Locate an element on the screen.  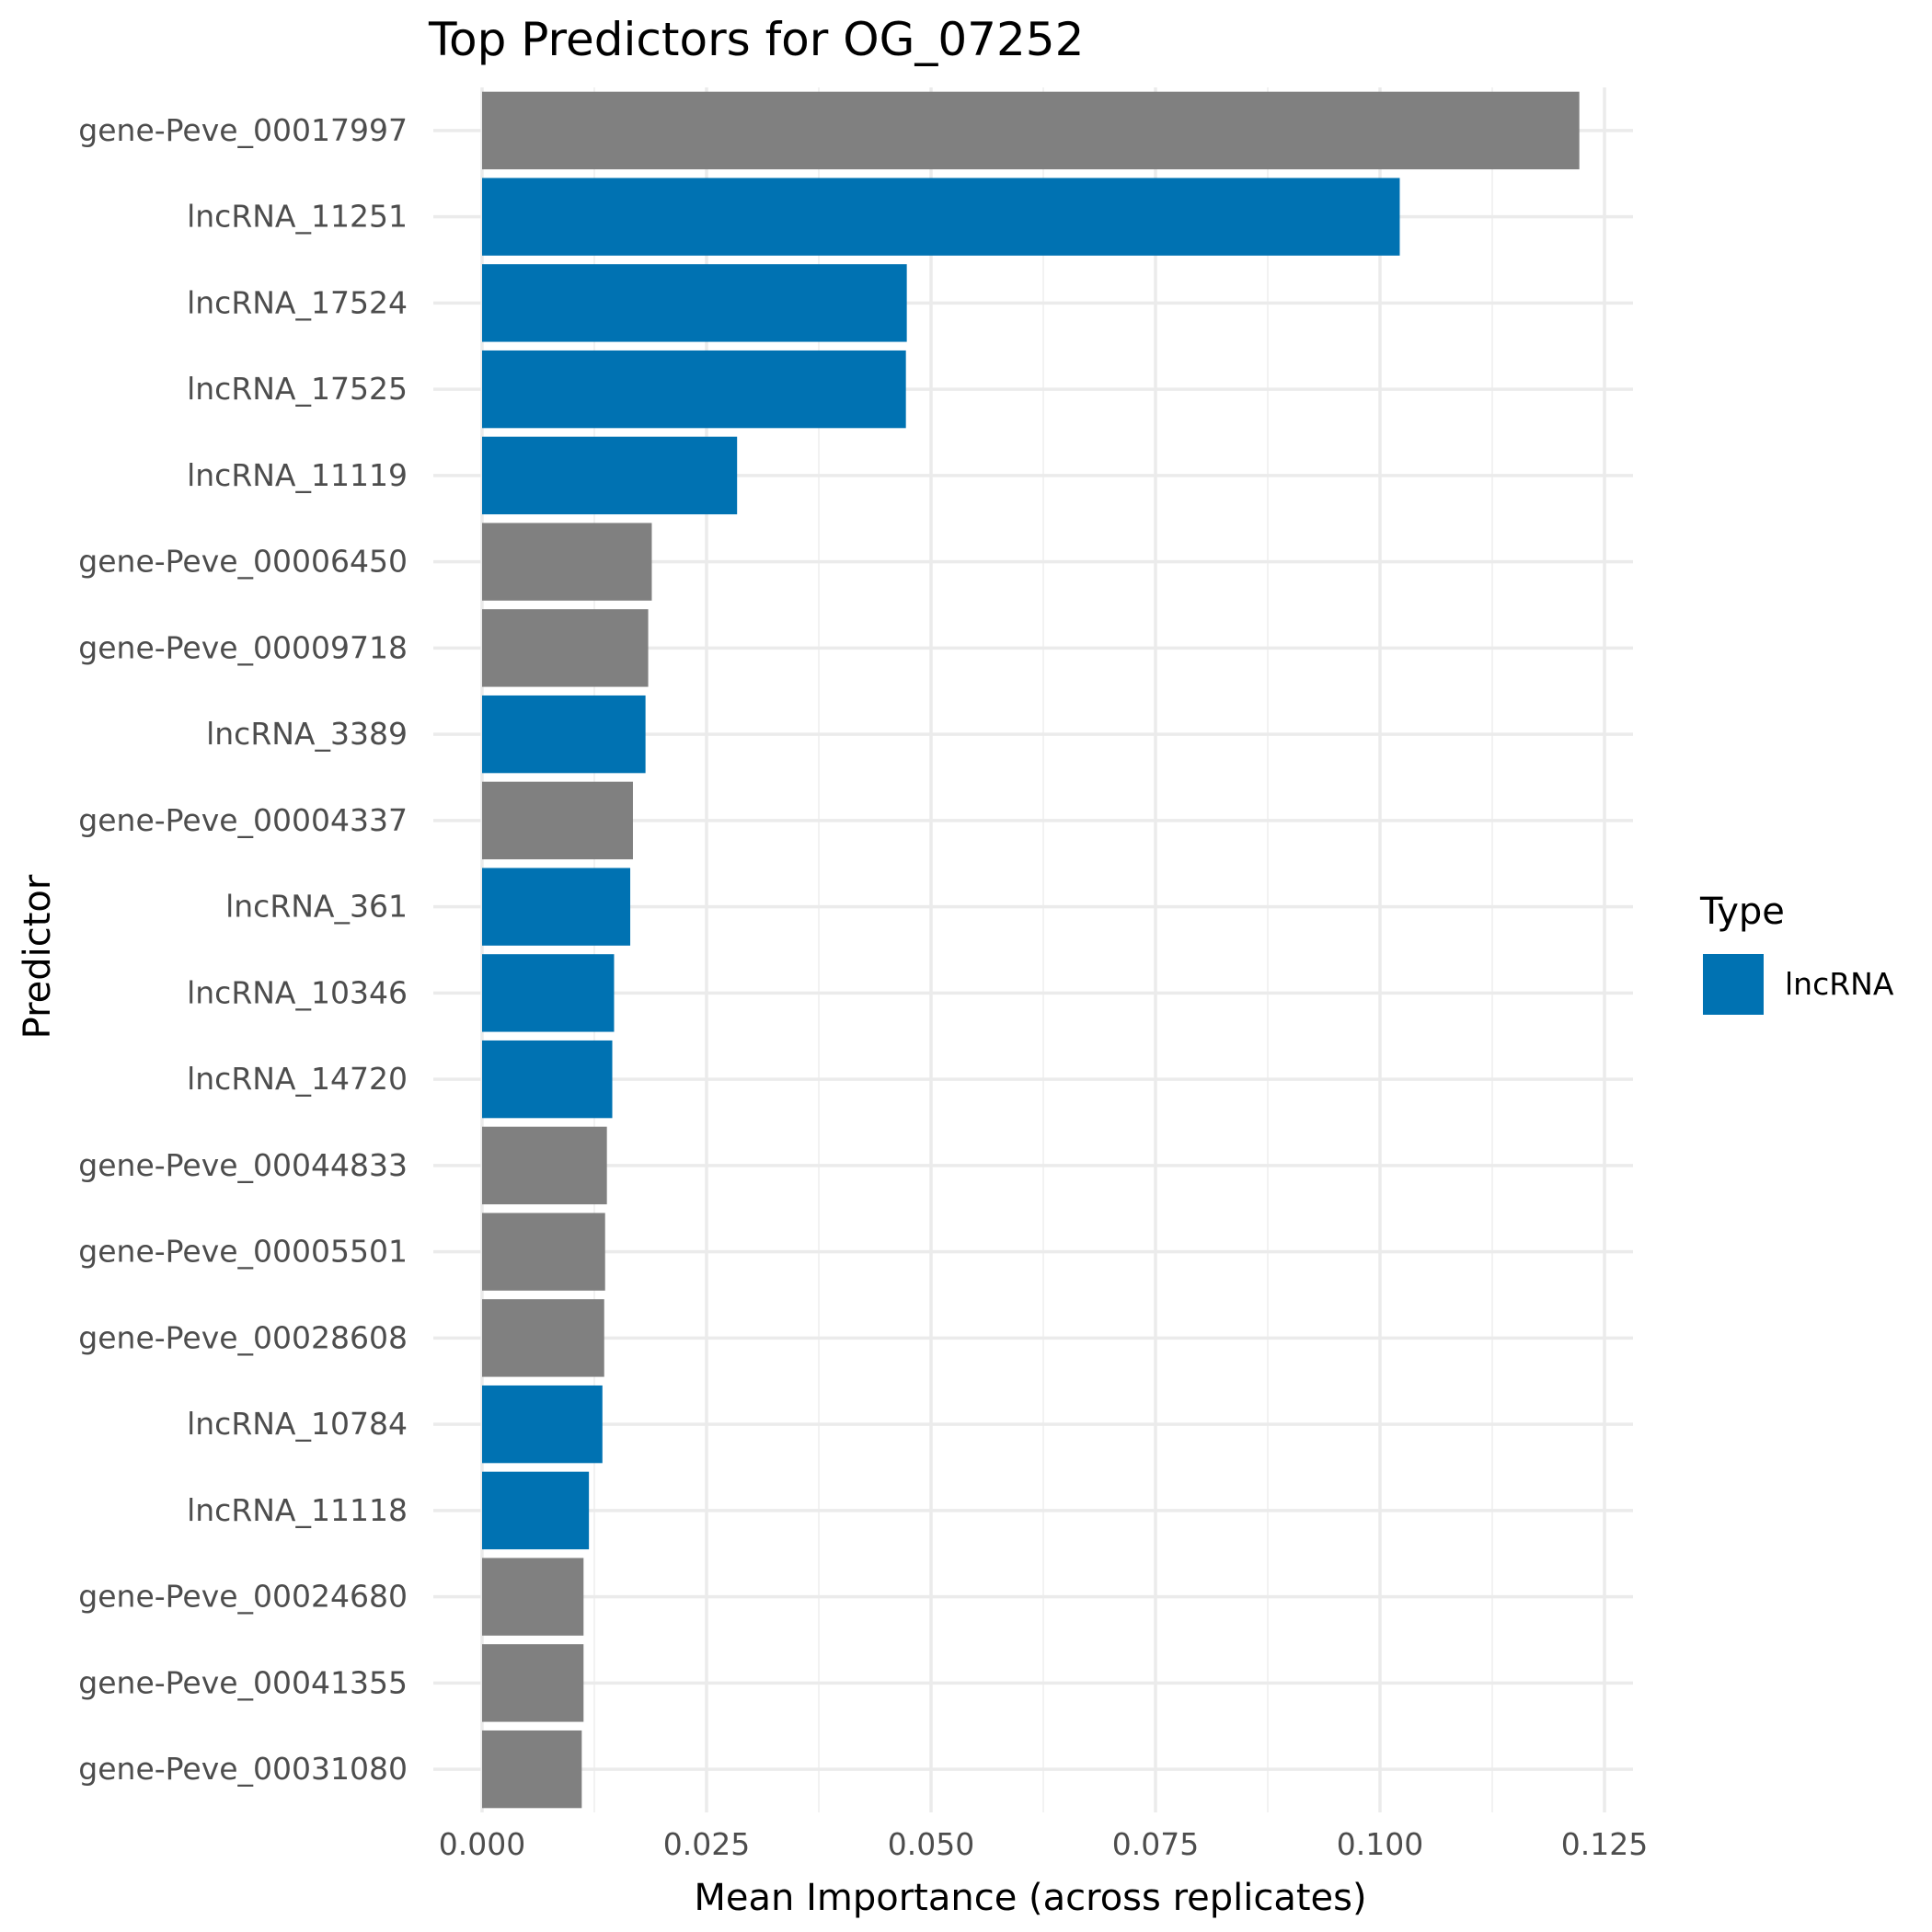
y-tick-label: lncRNA_14720 is located at coordinates (297, 1079).